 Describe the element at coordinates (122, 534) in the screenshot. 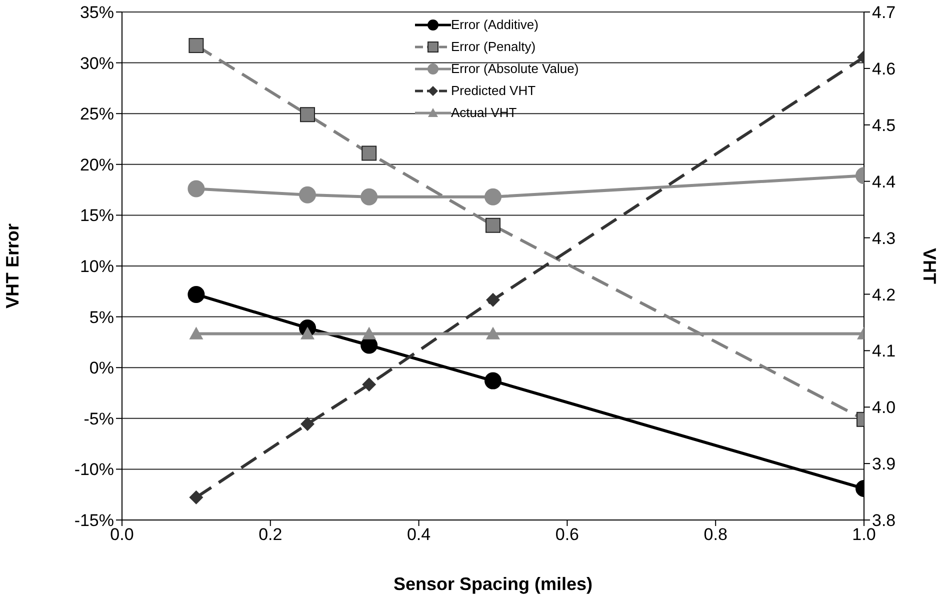

I see `x-tick-label: 0.0` at that location.